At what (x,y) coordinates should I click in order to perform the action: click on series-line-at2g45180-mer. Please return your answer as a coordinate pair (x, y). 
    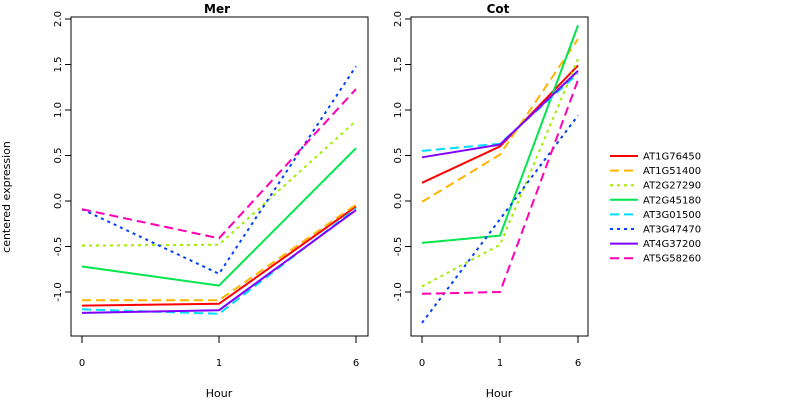
    Looking at the image, I should click on (219, 217).